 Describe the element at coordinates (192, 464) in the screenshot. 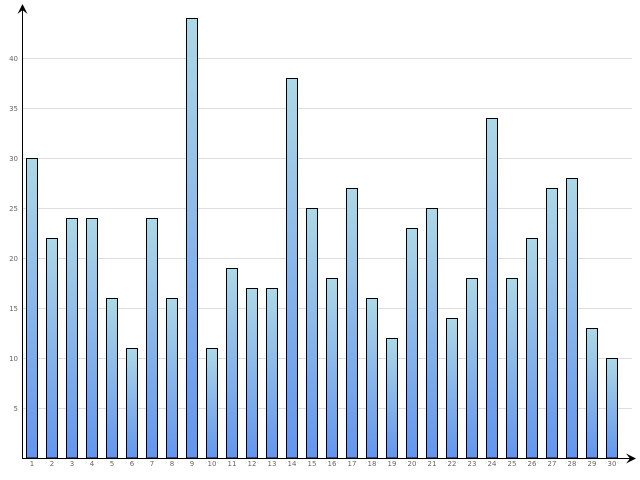

I see `x-tick-label: 9` at that location.